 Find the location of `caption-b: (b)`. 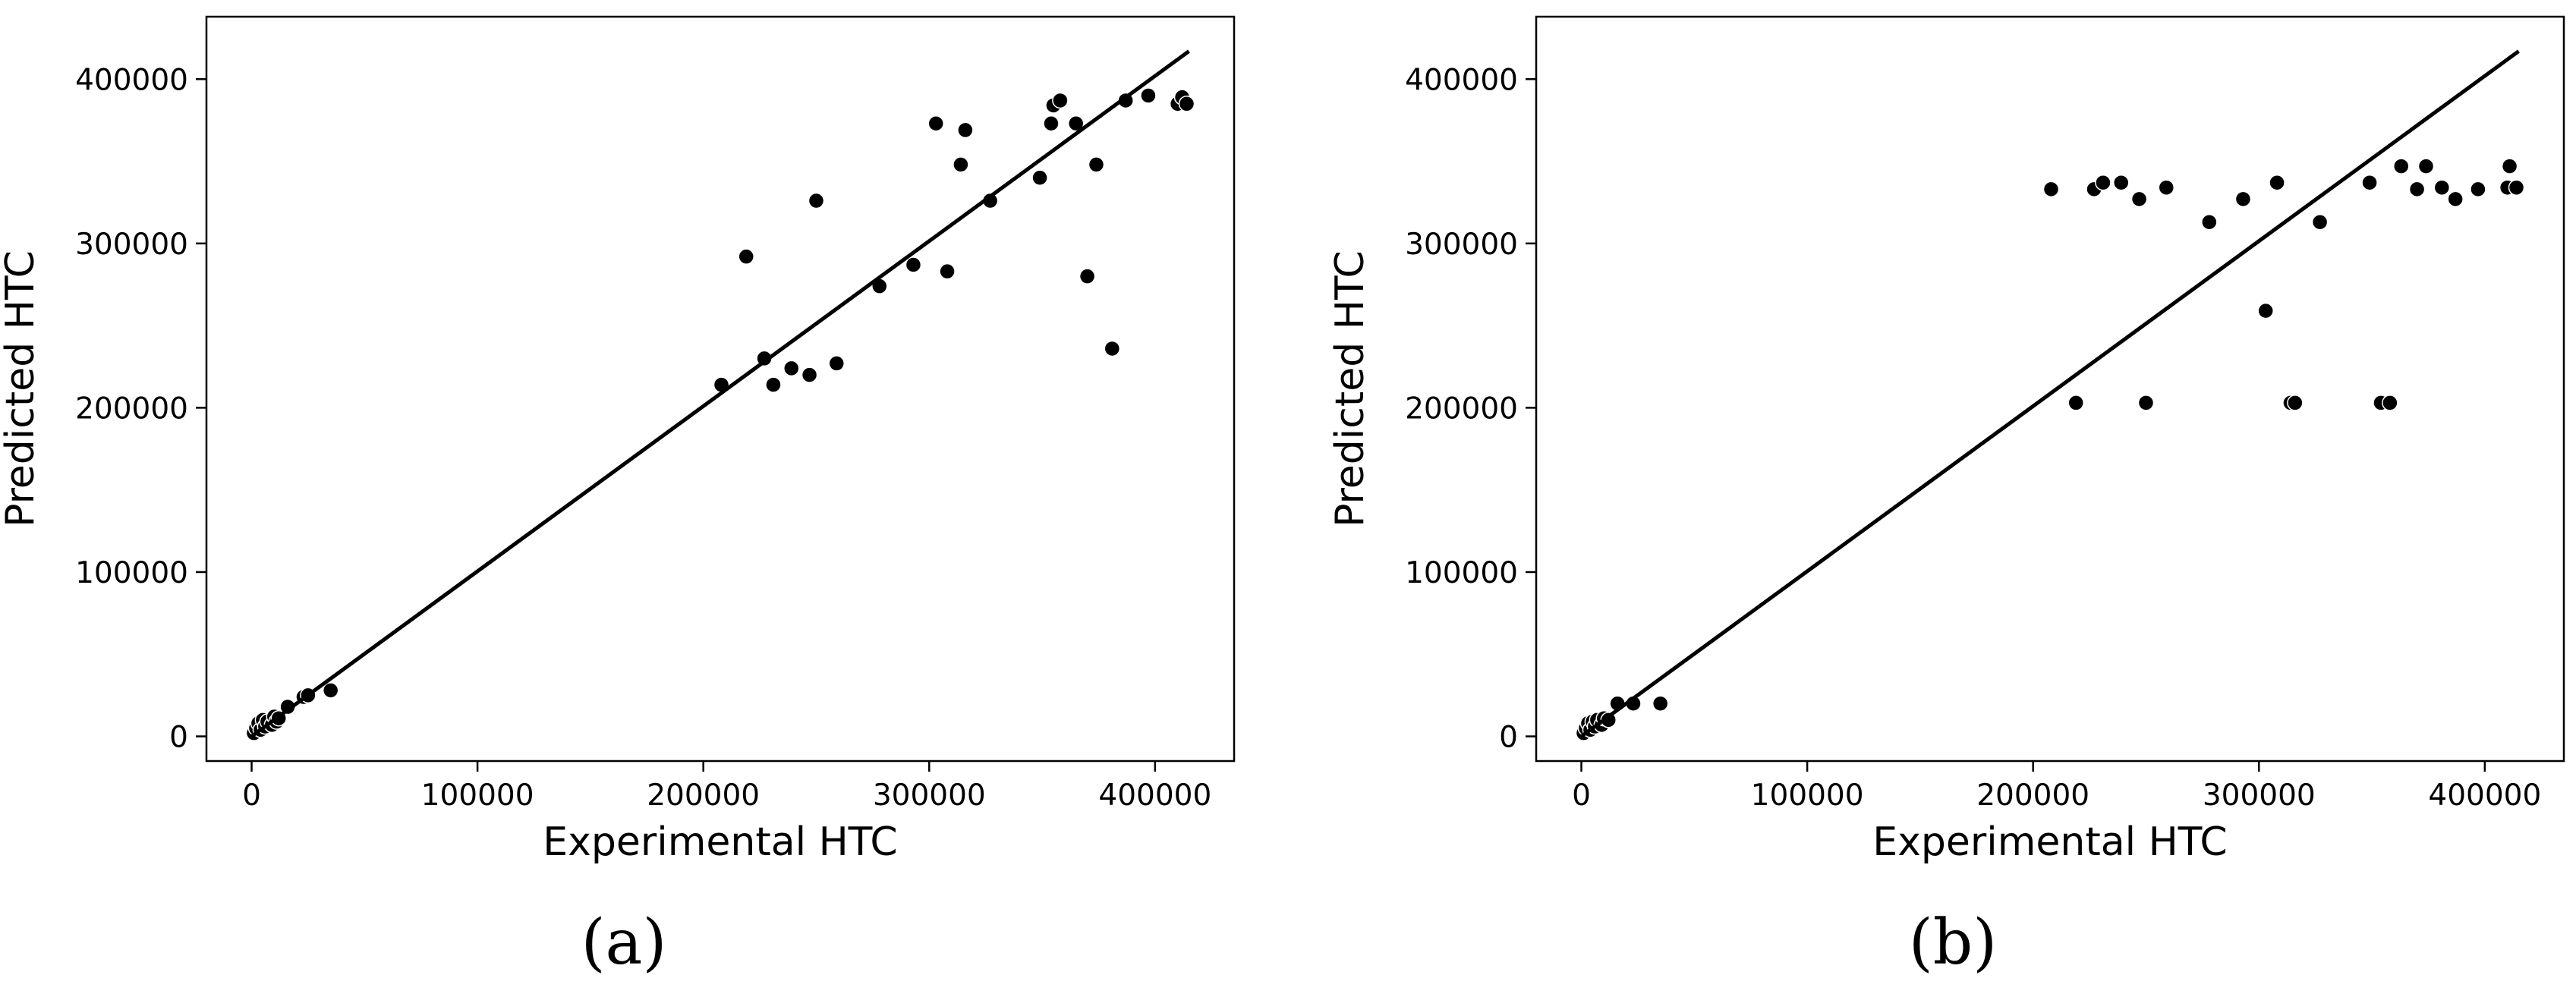

caption-b: (b) is located at coordinates (1953, 943).